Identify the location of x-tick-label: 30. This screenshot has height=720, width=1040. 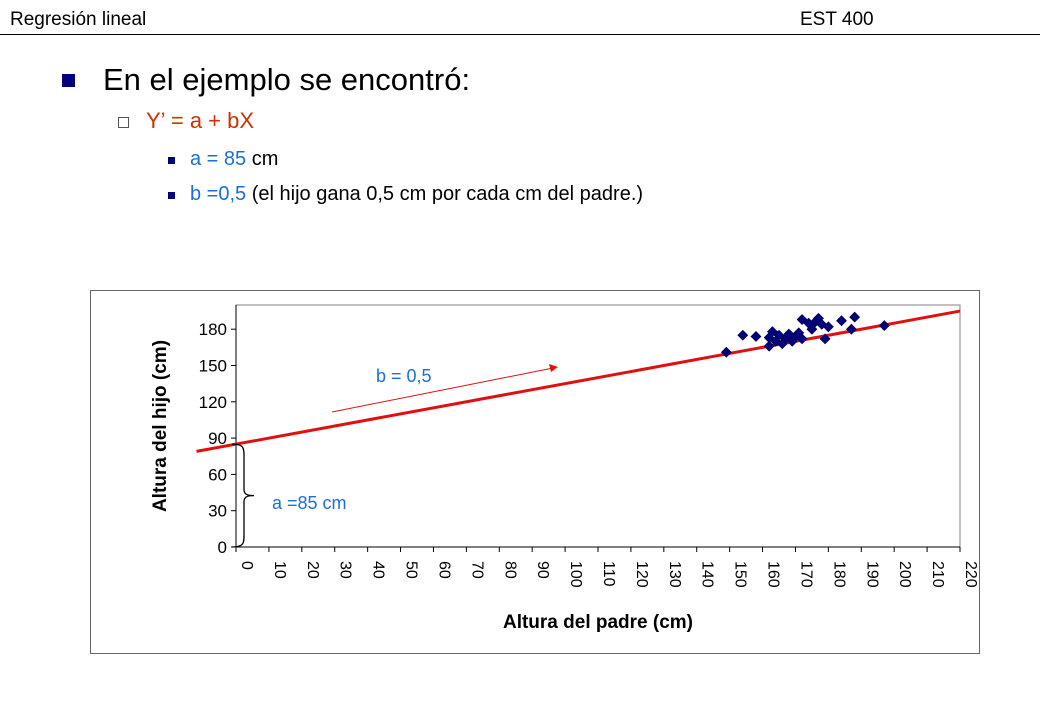
(345, 570).